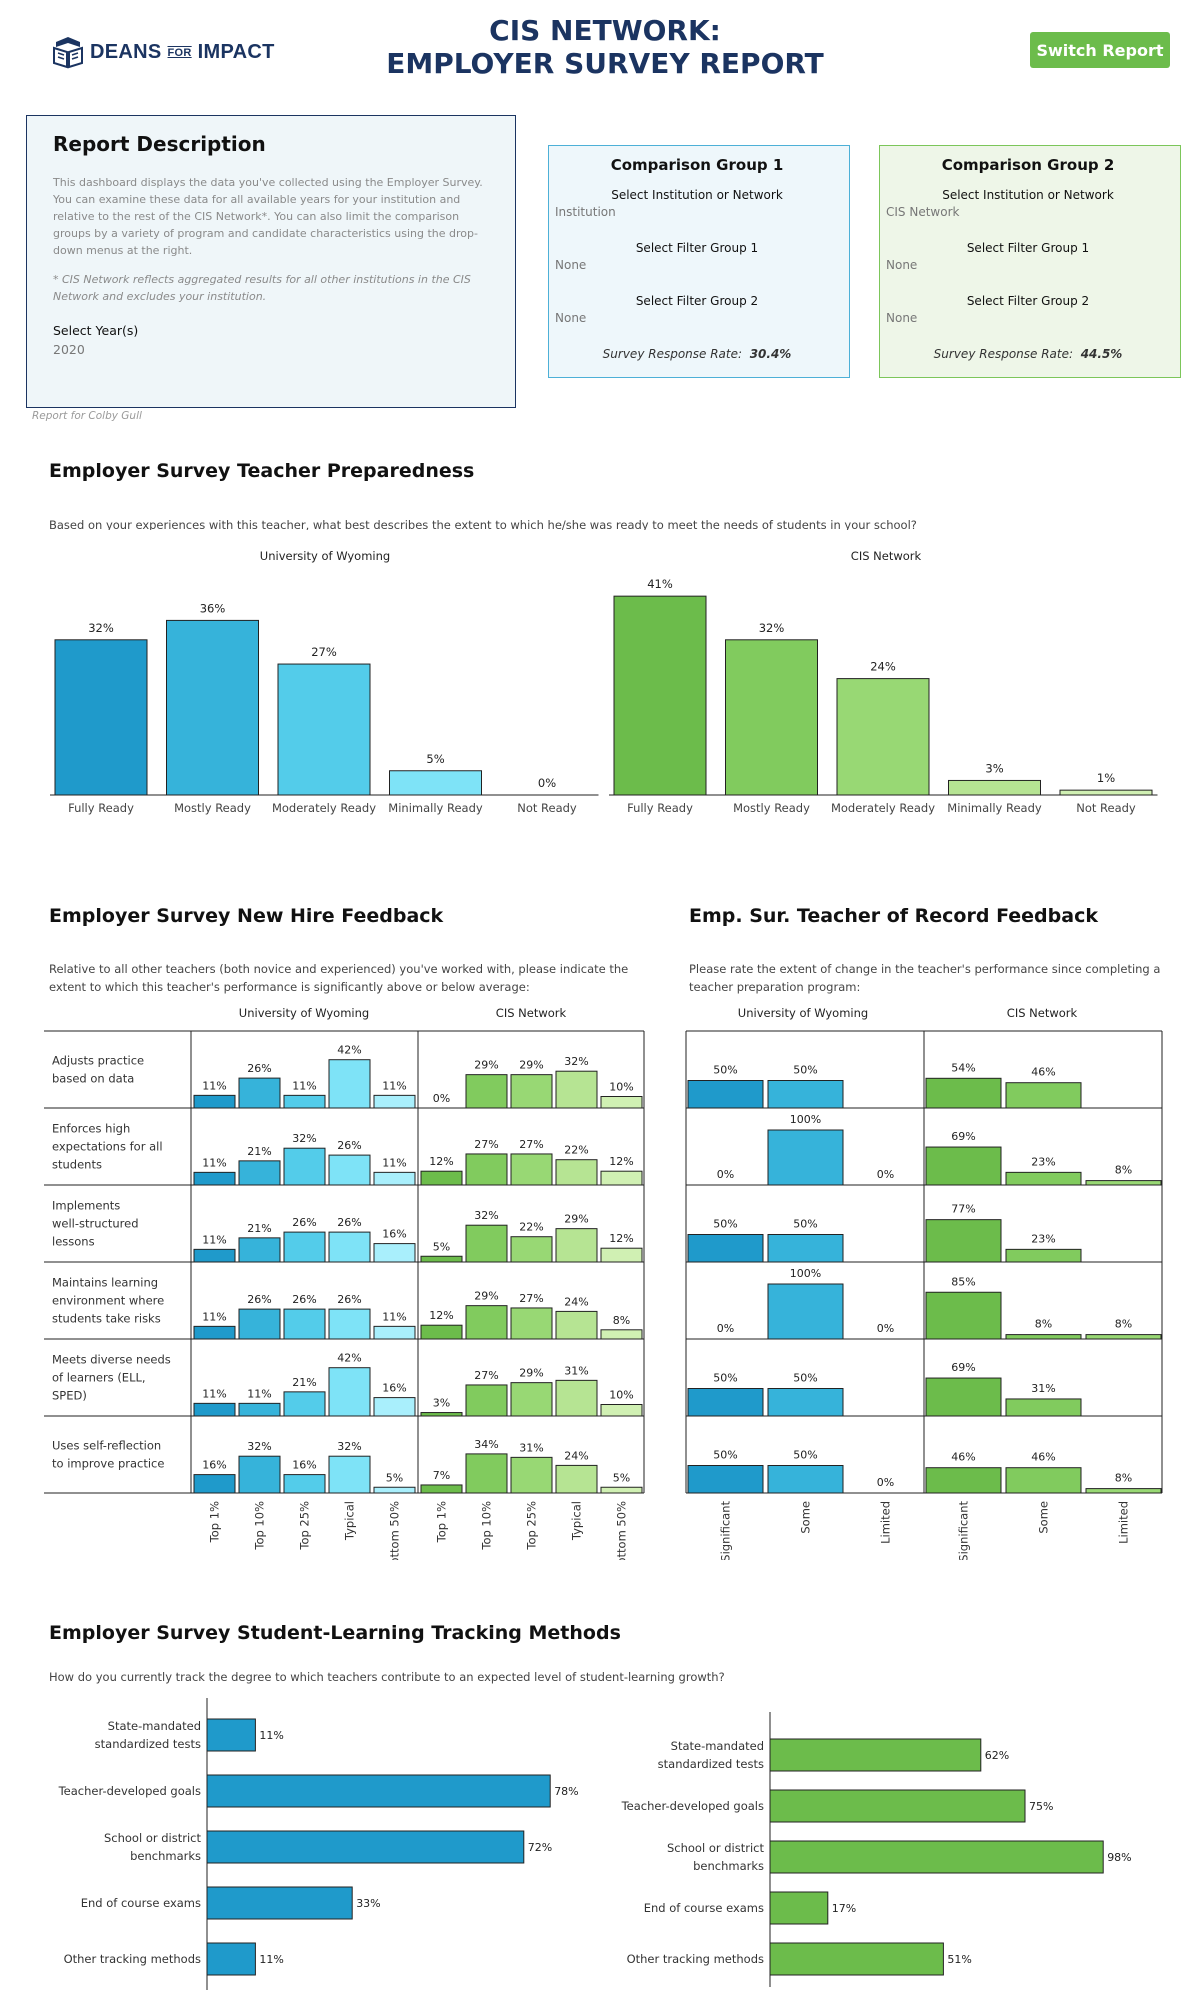 Image resolution: width=1200 pixels, height=2000 pixels. I want to click on row-label: based on data, so click(93, 1079).